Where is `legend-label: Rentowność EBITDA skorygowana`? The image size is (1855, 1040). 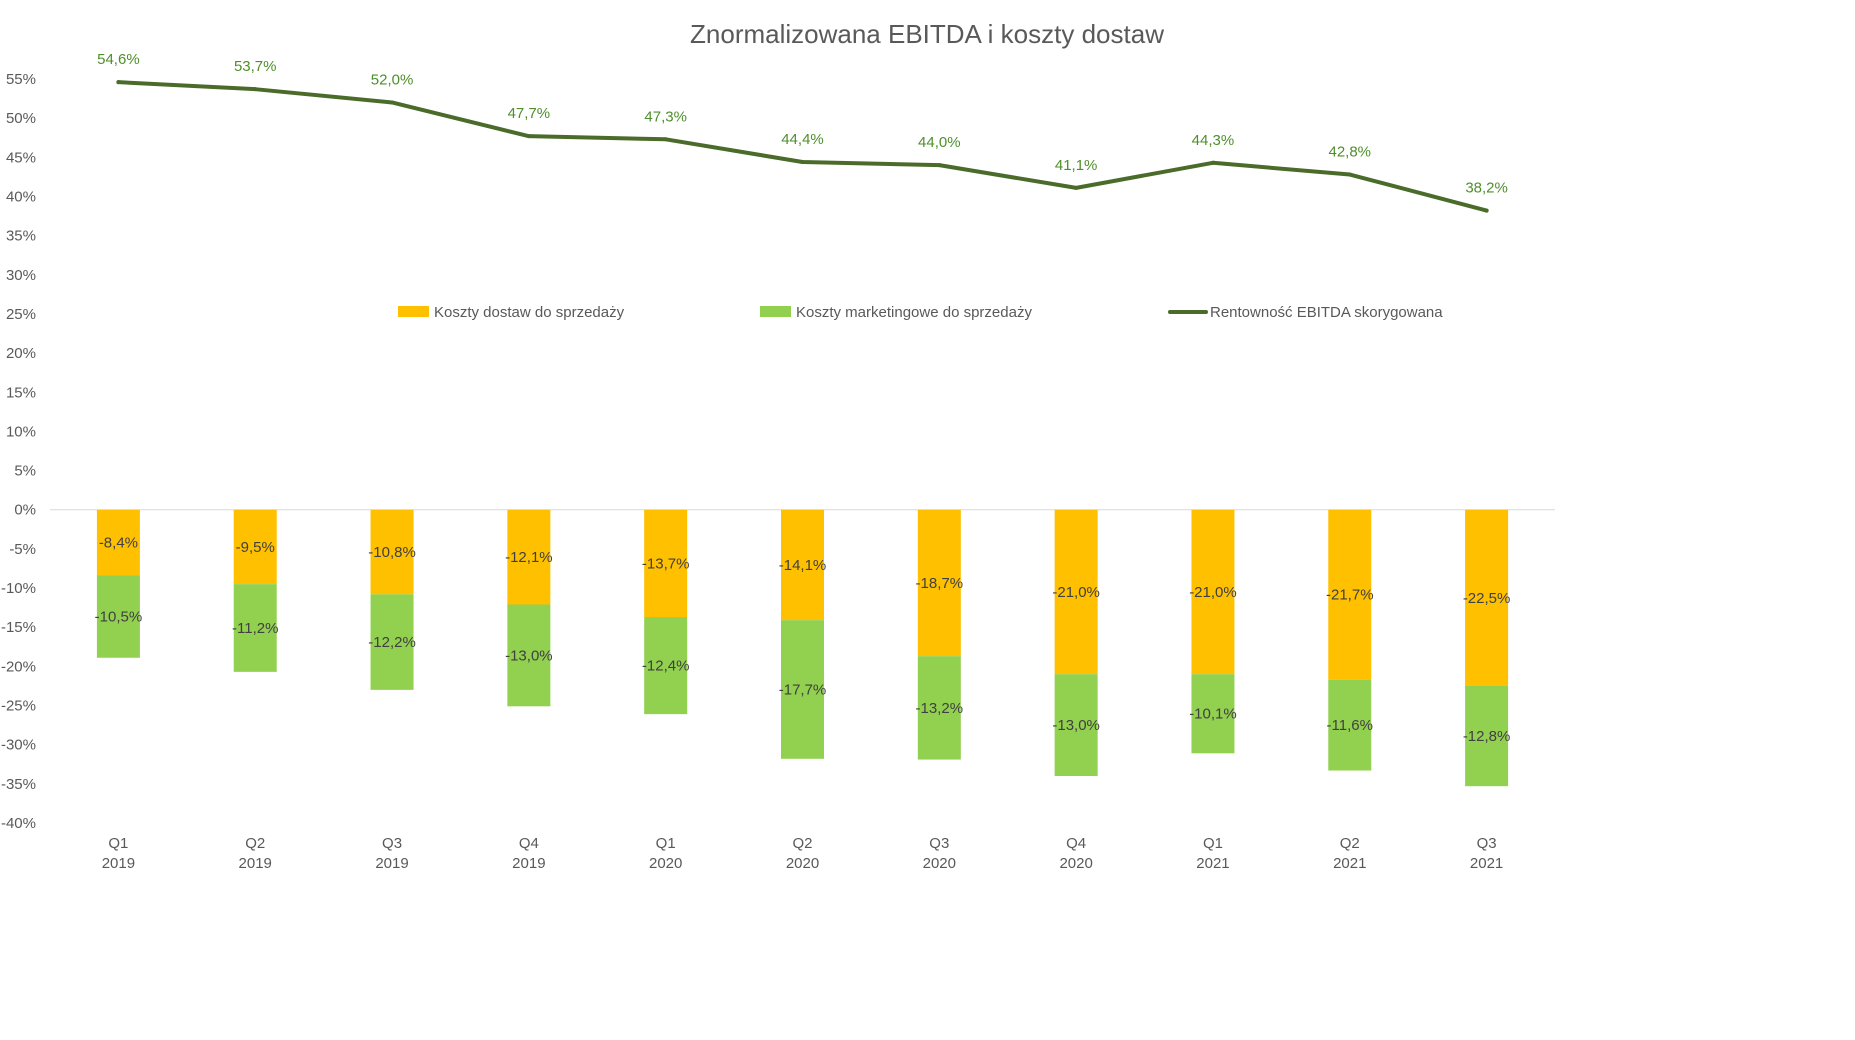
legend-label: Rentowność EBITDA skorygowana is located at coordinates (1326, 312).